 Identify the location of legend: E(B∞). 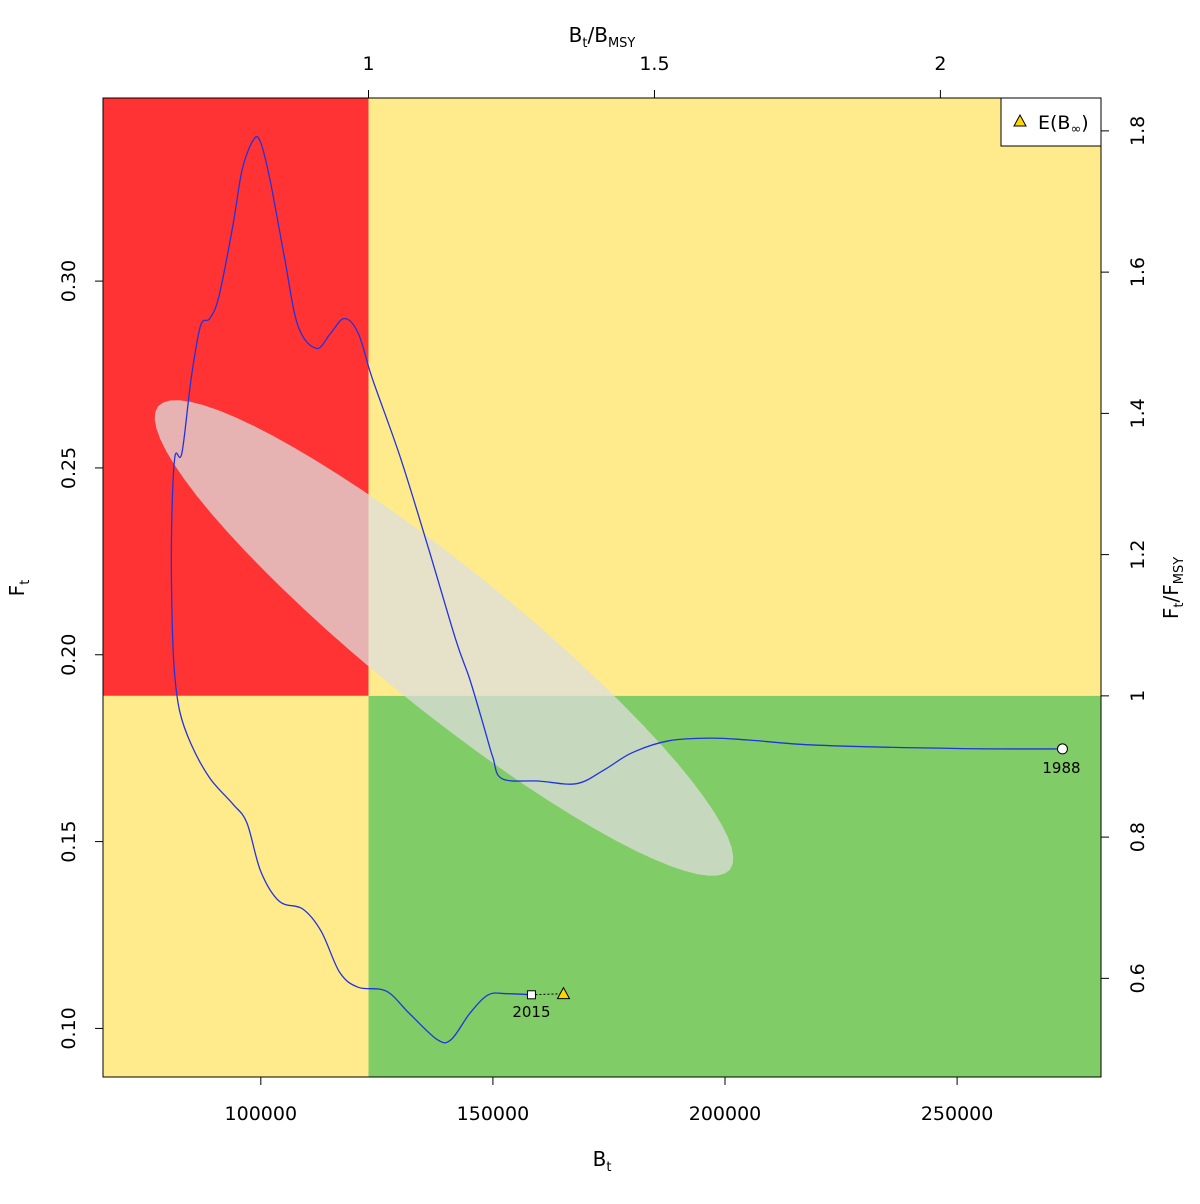
(1051, 122).